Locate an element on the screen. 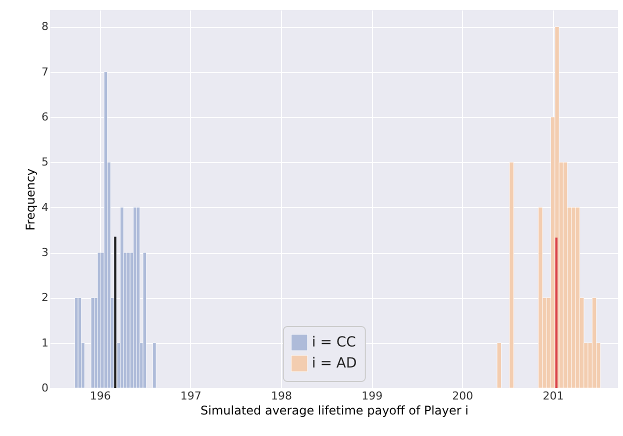  y-tick-label: 4 is located at coordinates (45, 207).